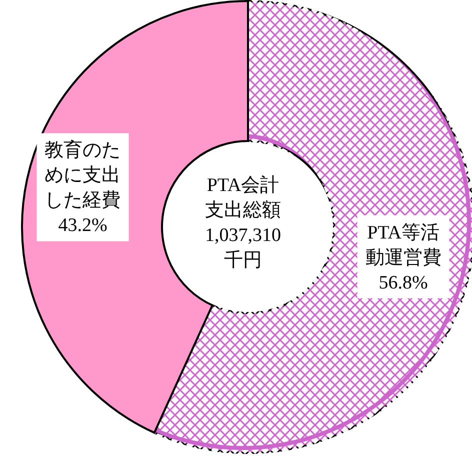 The width and height of the screenshot is (472, 465). What do you see at coordinates (403, 283) in the screenshot?
I see `data-label: 56.8%` at bounding box center [403, 283].